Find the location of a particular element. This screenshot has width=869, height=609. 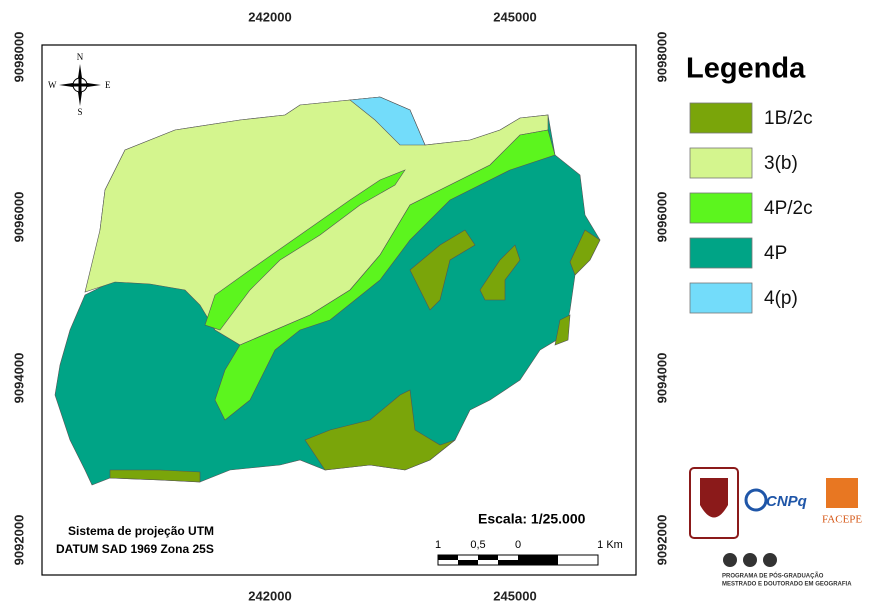

legend: 1B/2c 3(b) 4P/2c 4P 4(p) is located at coordinates (751, 208).